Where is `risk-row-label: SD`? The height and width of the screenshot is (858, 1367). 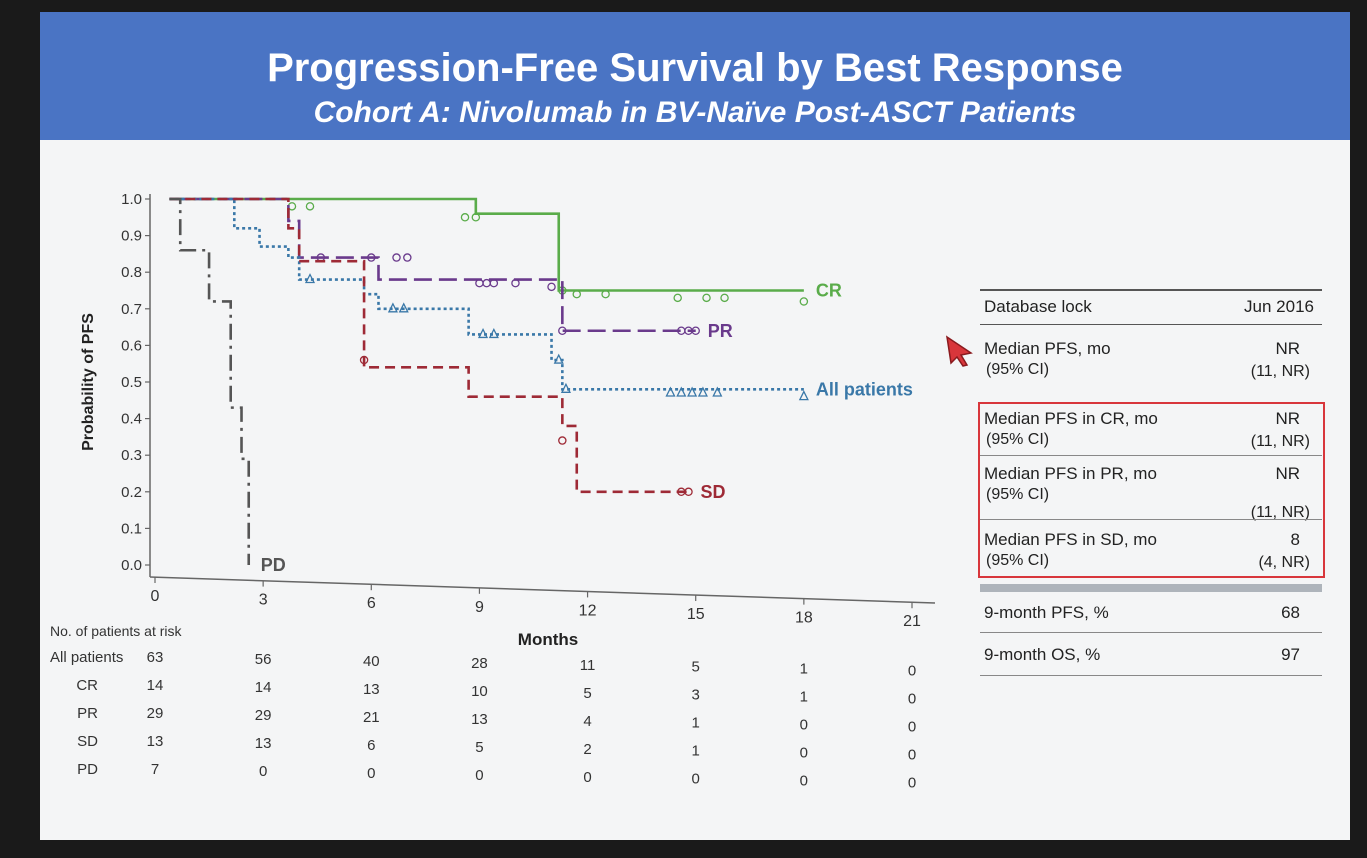
risk-row-label: SD is located at coordinates (87, 741).